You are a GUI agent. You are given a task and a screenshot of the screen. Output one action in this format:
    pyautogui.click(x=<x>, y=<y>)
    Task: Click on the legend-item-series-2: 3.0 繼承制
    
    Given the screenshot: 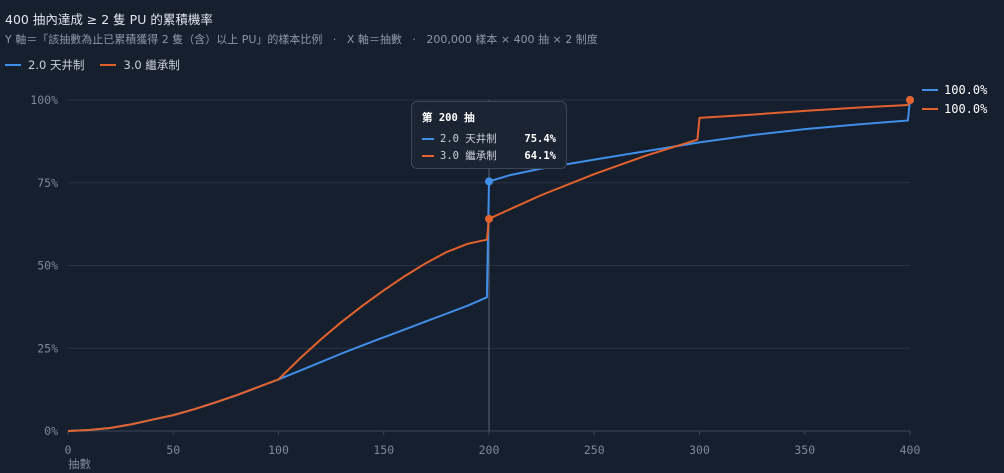 What is the action you would take?
    pyautogui.click(x=140, y=65)
    